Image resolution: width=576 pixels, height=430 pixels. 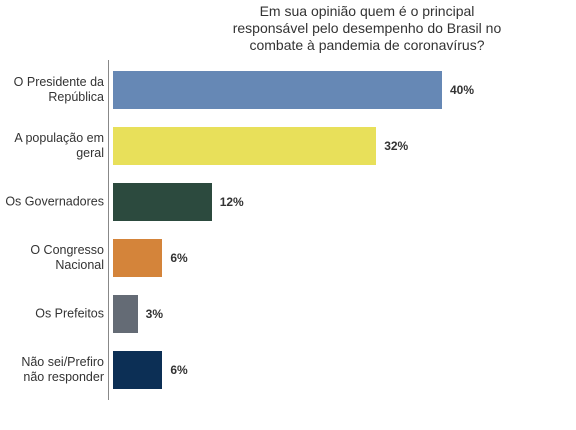 I want to click on category-label: O Congresso Nacional, so click(x=67, y=257).